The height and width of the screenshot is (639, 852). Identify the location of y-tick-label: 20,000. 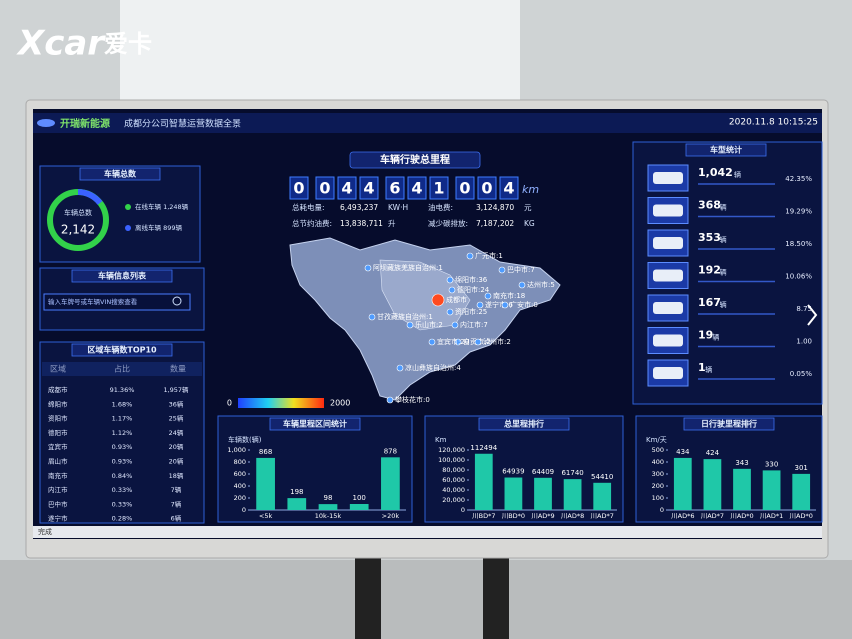
(453, 500).